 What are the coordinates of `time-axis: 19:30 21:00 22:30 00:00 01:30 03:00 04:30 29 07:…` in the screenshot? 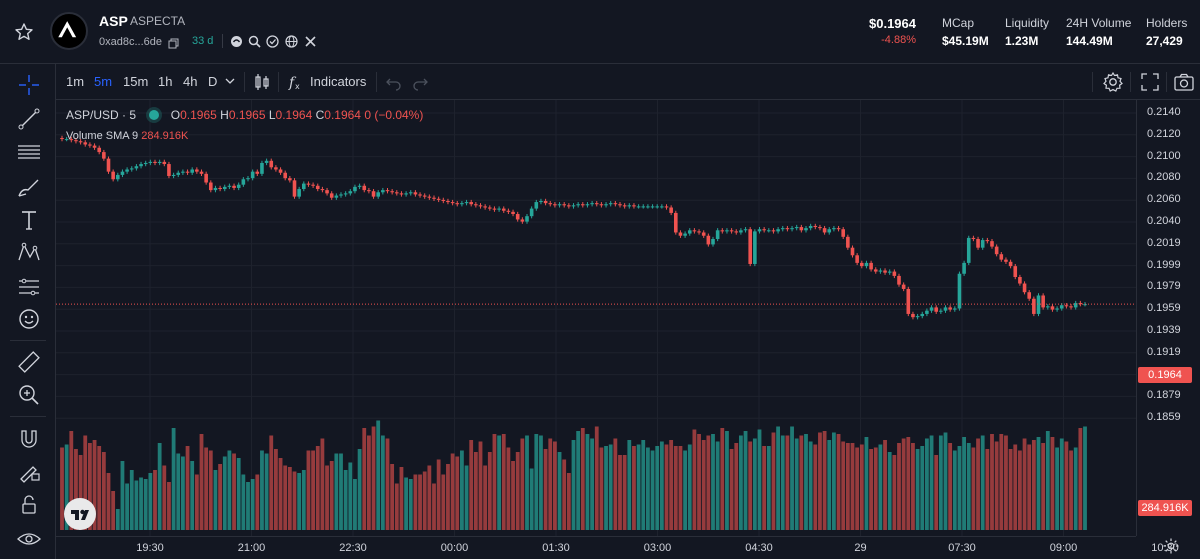 It's located at (617, 547).